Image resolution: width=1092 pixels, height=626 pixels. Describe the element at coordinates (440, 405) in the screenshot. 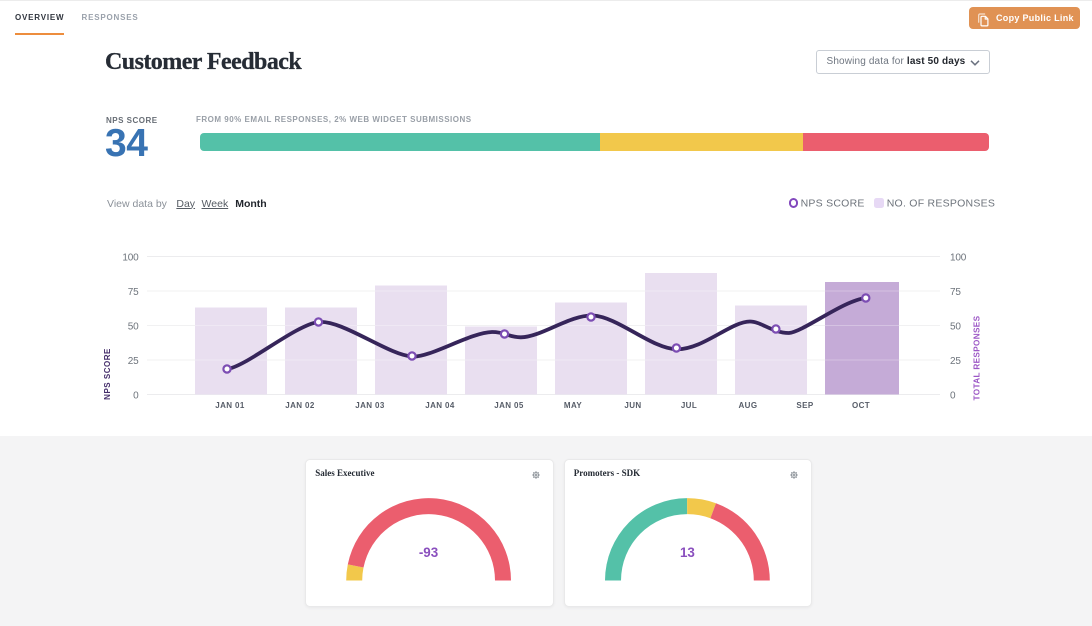

I see `svg-text: JAN 04` at that location.